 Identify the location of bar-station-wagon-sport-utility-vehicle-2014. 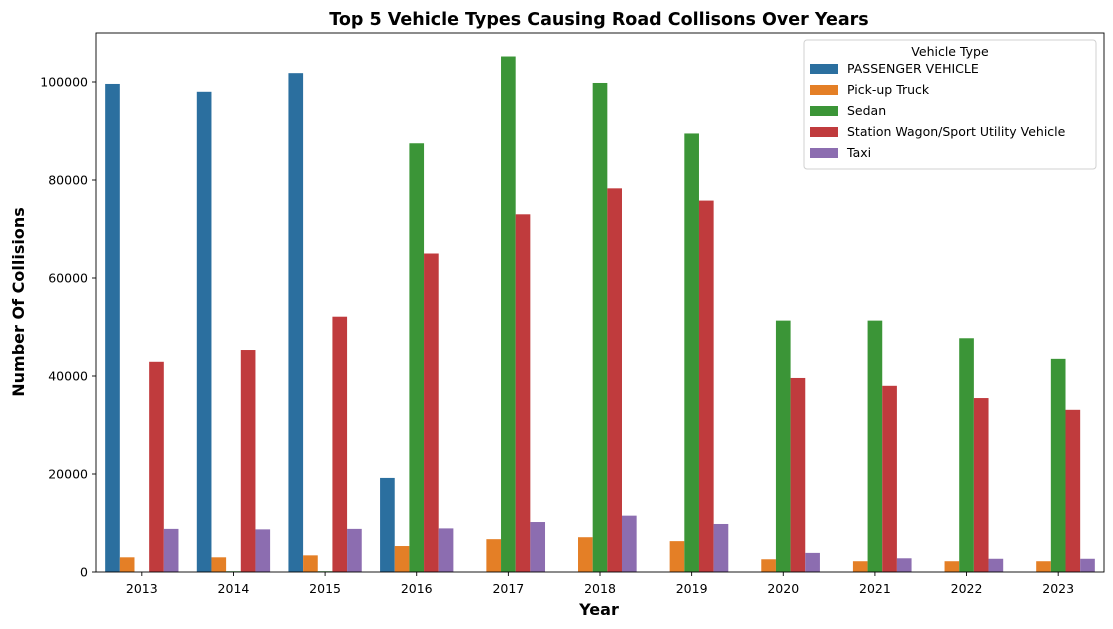
(248, 461).